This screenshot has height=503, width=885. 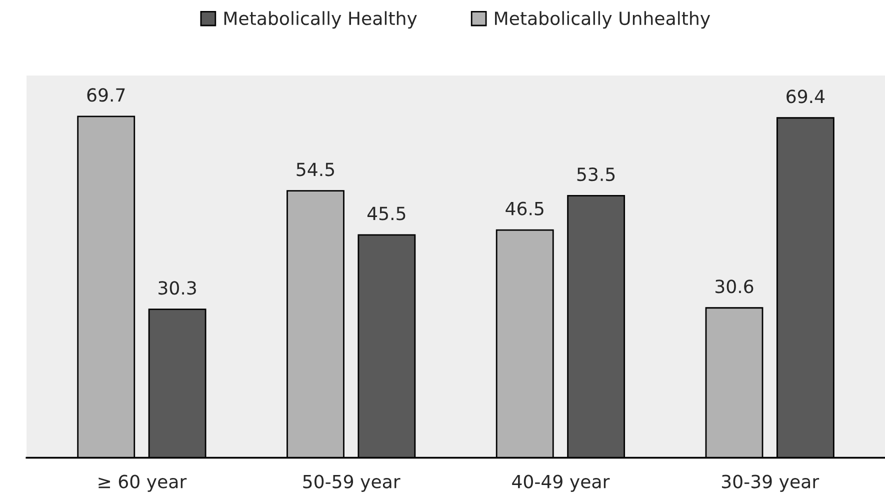 What do you see at coordinates (735, 287) in the screenshot?
I see `data-label: 30.6` at bounding box center [735, 287].